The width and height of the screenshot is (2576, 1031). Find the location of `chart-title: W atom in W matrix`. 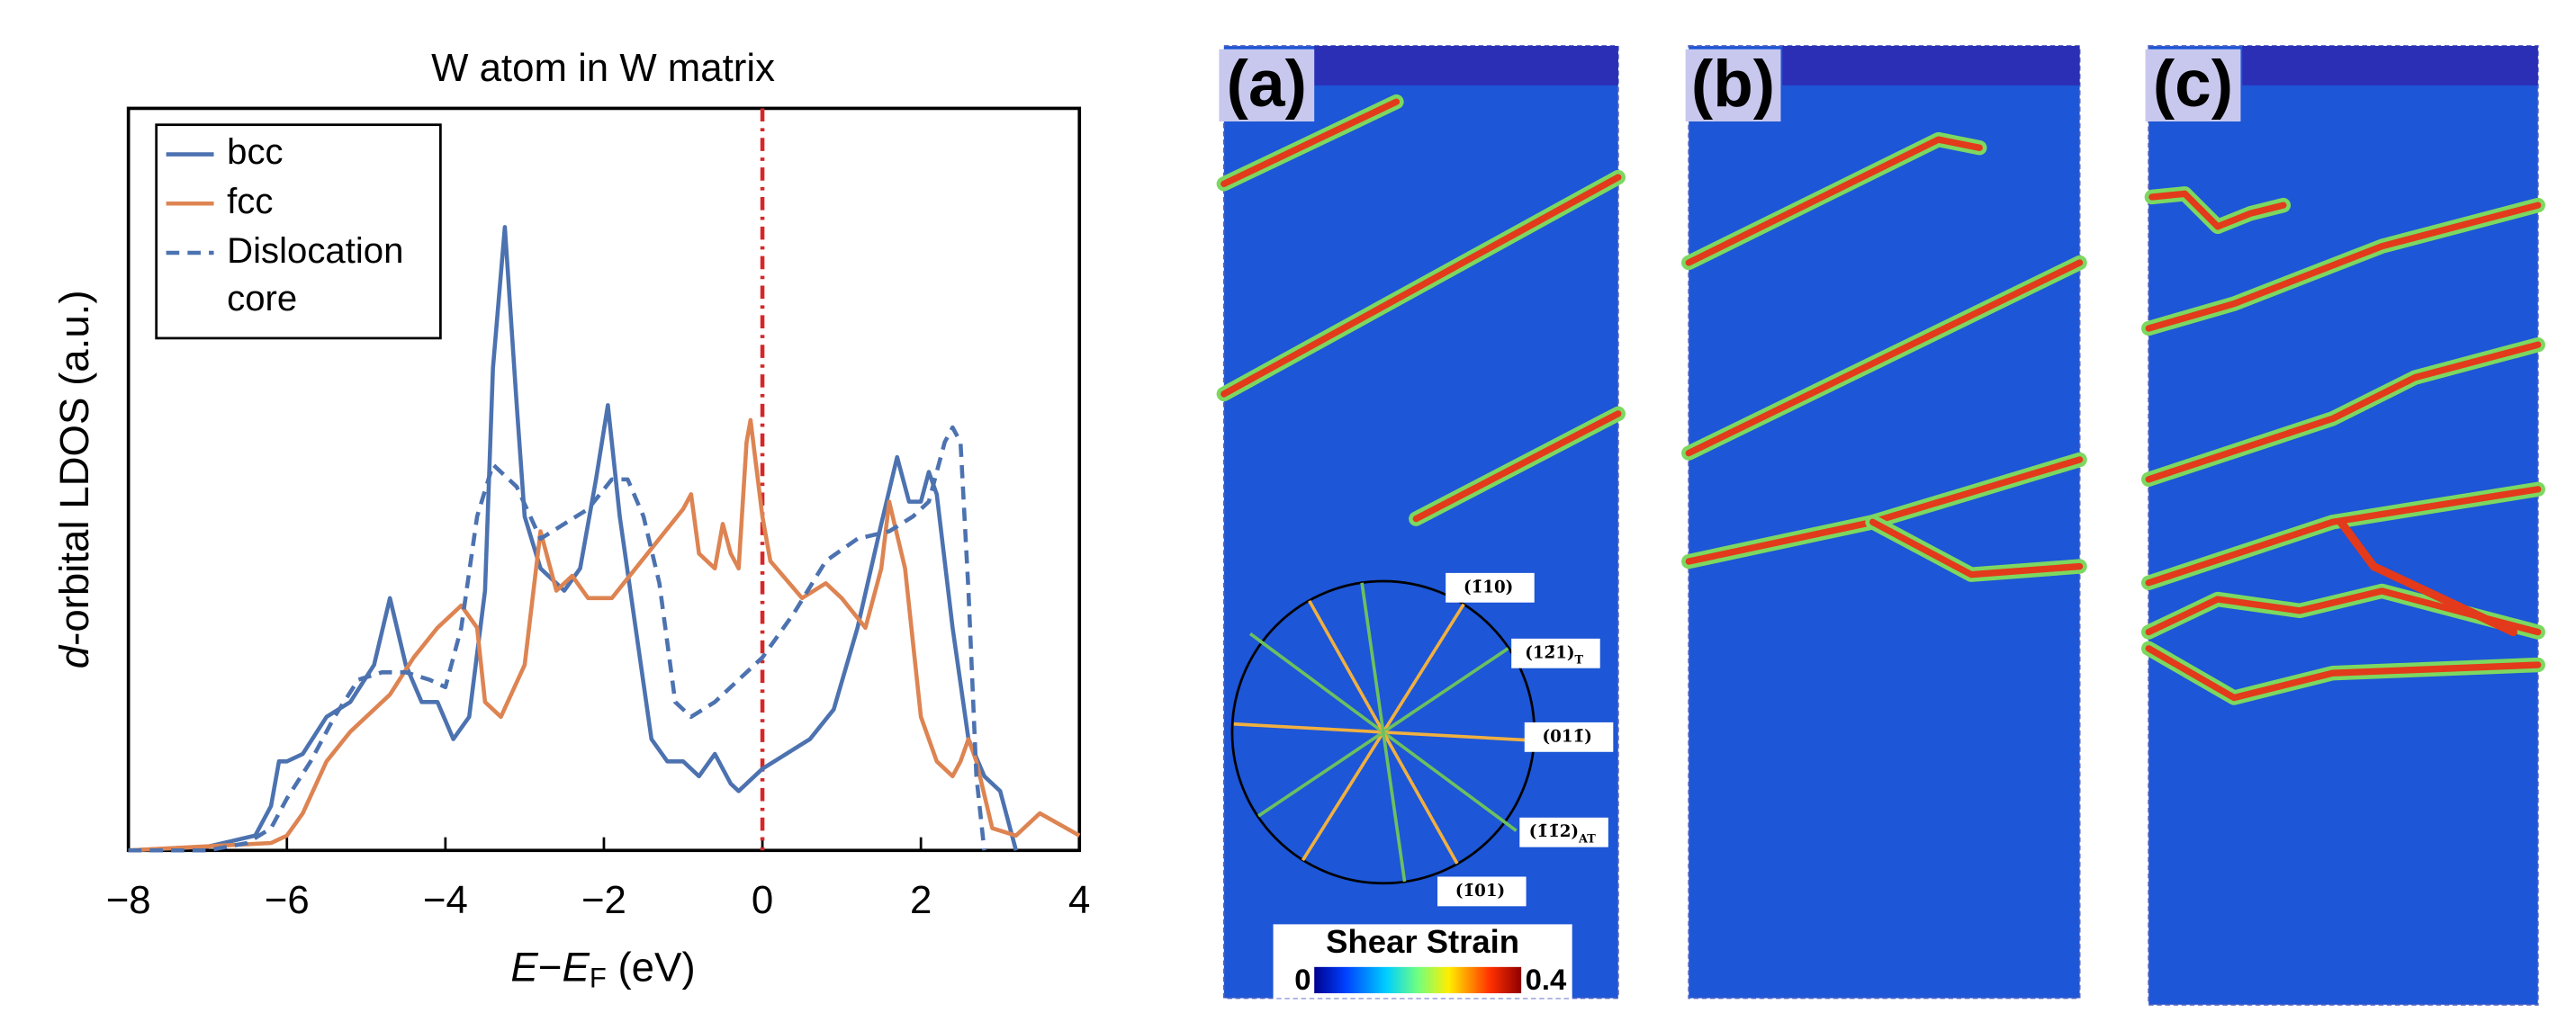

chart-title: W atom in W matrix is located at coordinates (603, 68).